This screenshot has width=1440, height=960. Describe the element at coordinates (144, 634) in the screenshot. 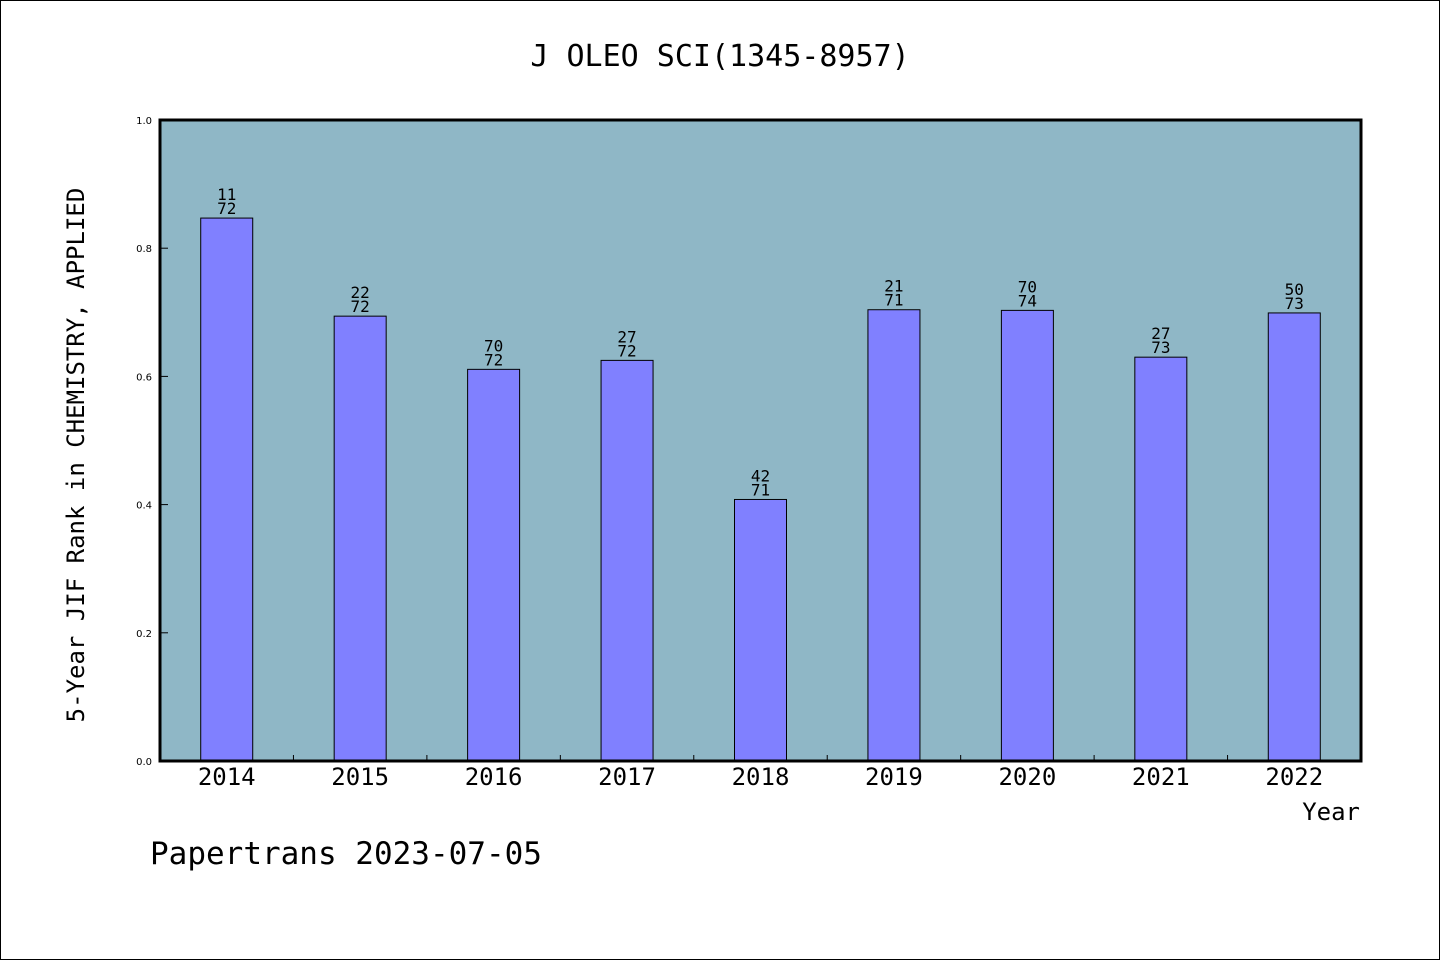

I see `y-tick-label: 0.2` at that location.